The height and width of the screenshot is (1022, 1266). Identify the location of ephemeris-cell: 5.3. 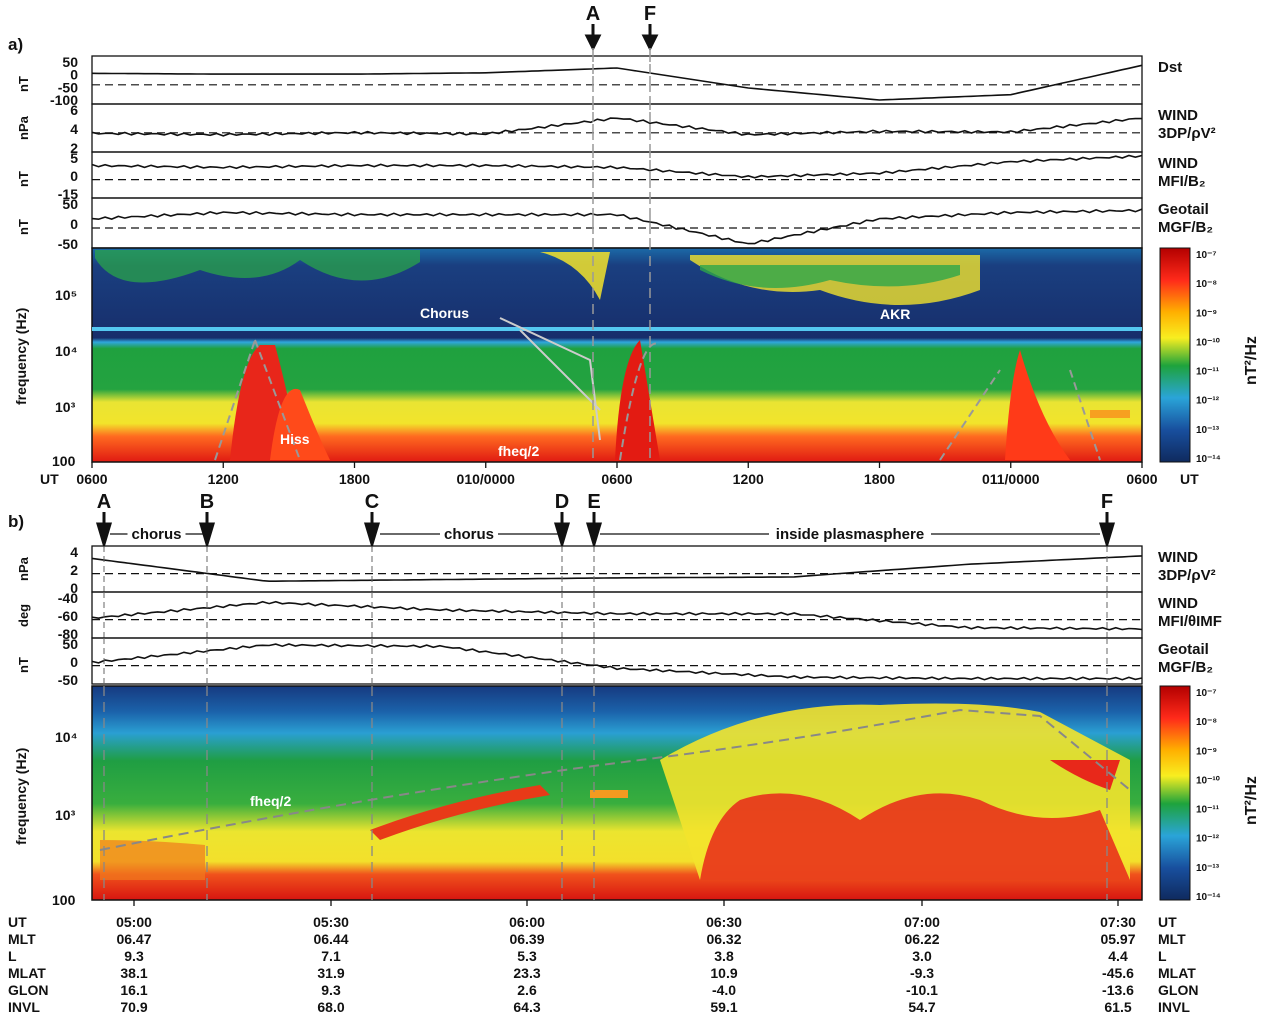
(527, 956).